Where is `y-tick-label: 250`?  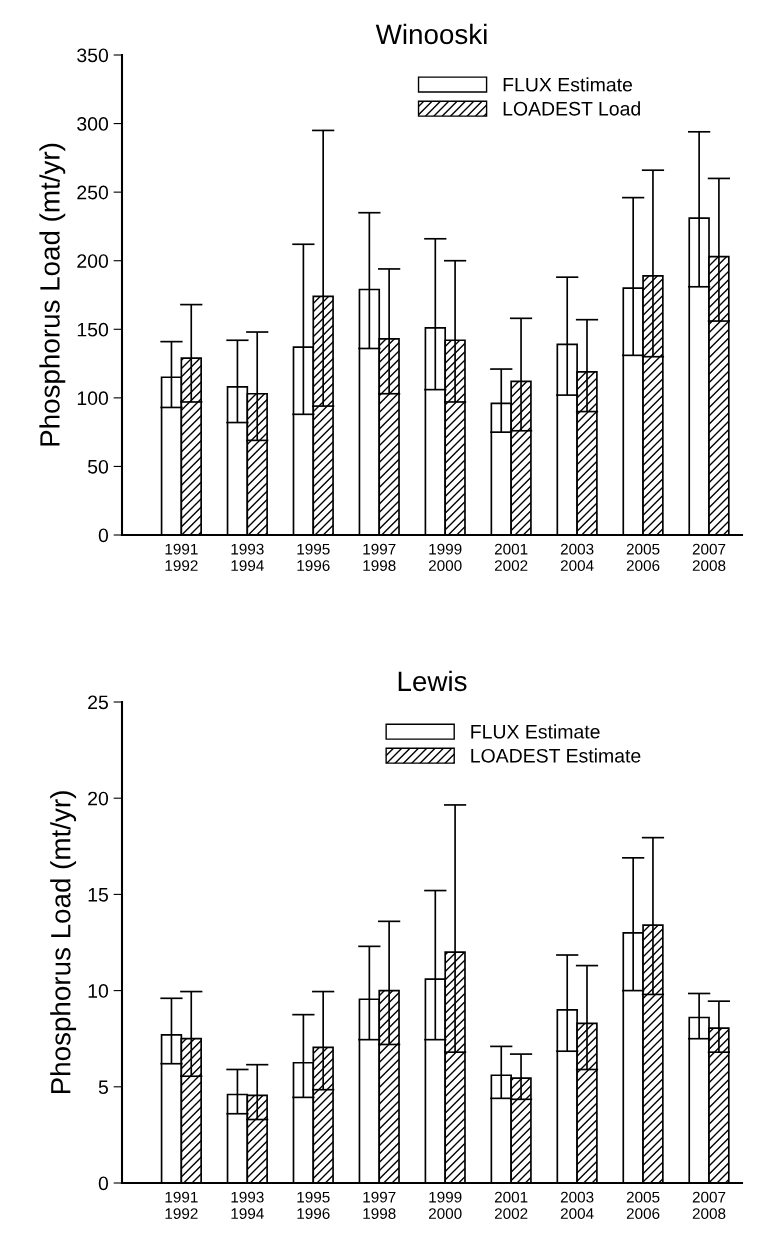
y-tick-label: 250 is located at coordinates (93, 192).